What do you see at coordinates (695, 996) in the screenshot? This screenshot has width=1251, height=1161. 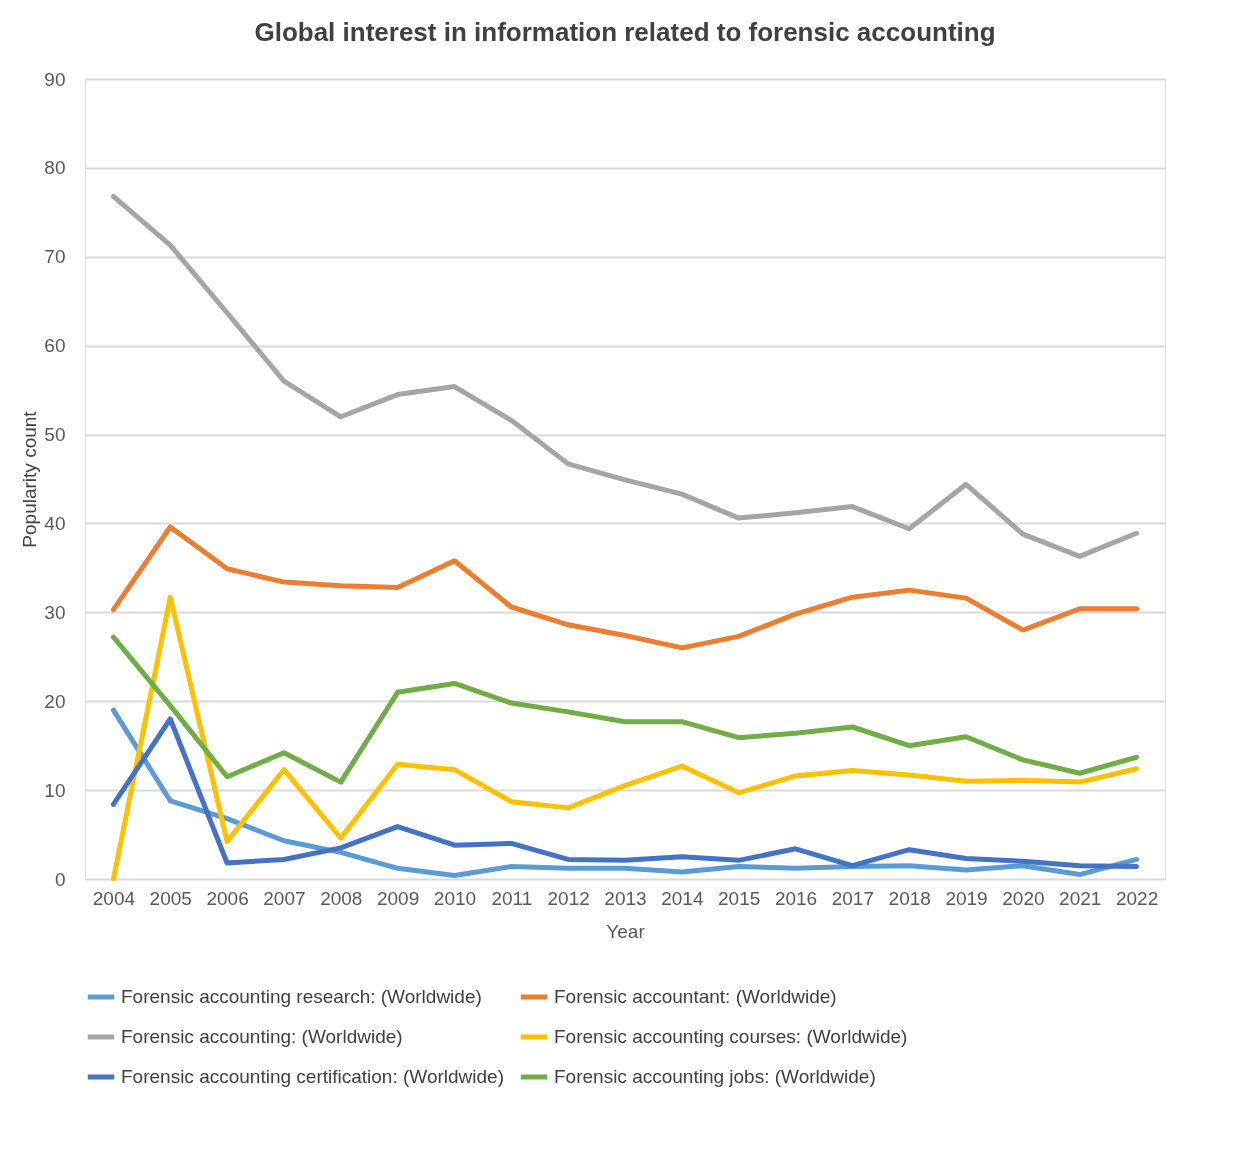 I see `legend-label: Forensic accountant: (Worldwide)` at bounding box center [695, 996].